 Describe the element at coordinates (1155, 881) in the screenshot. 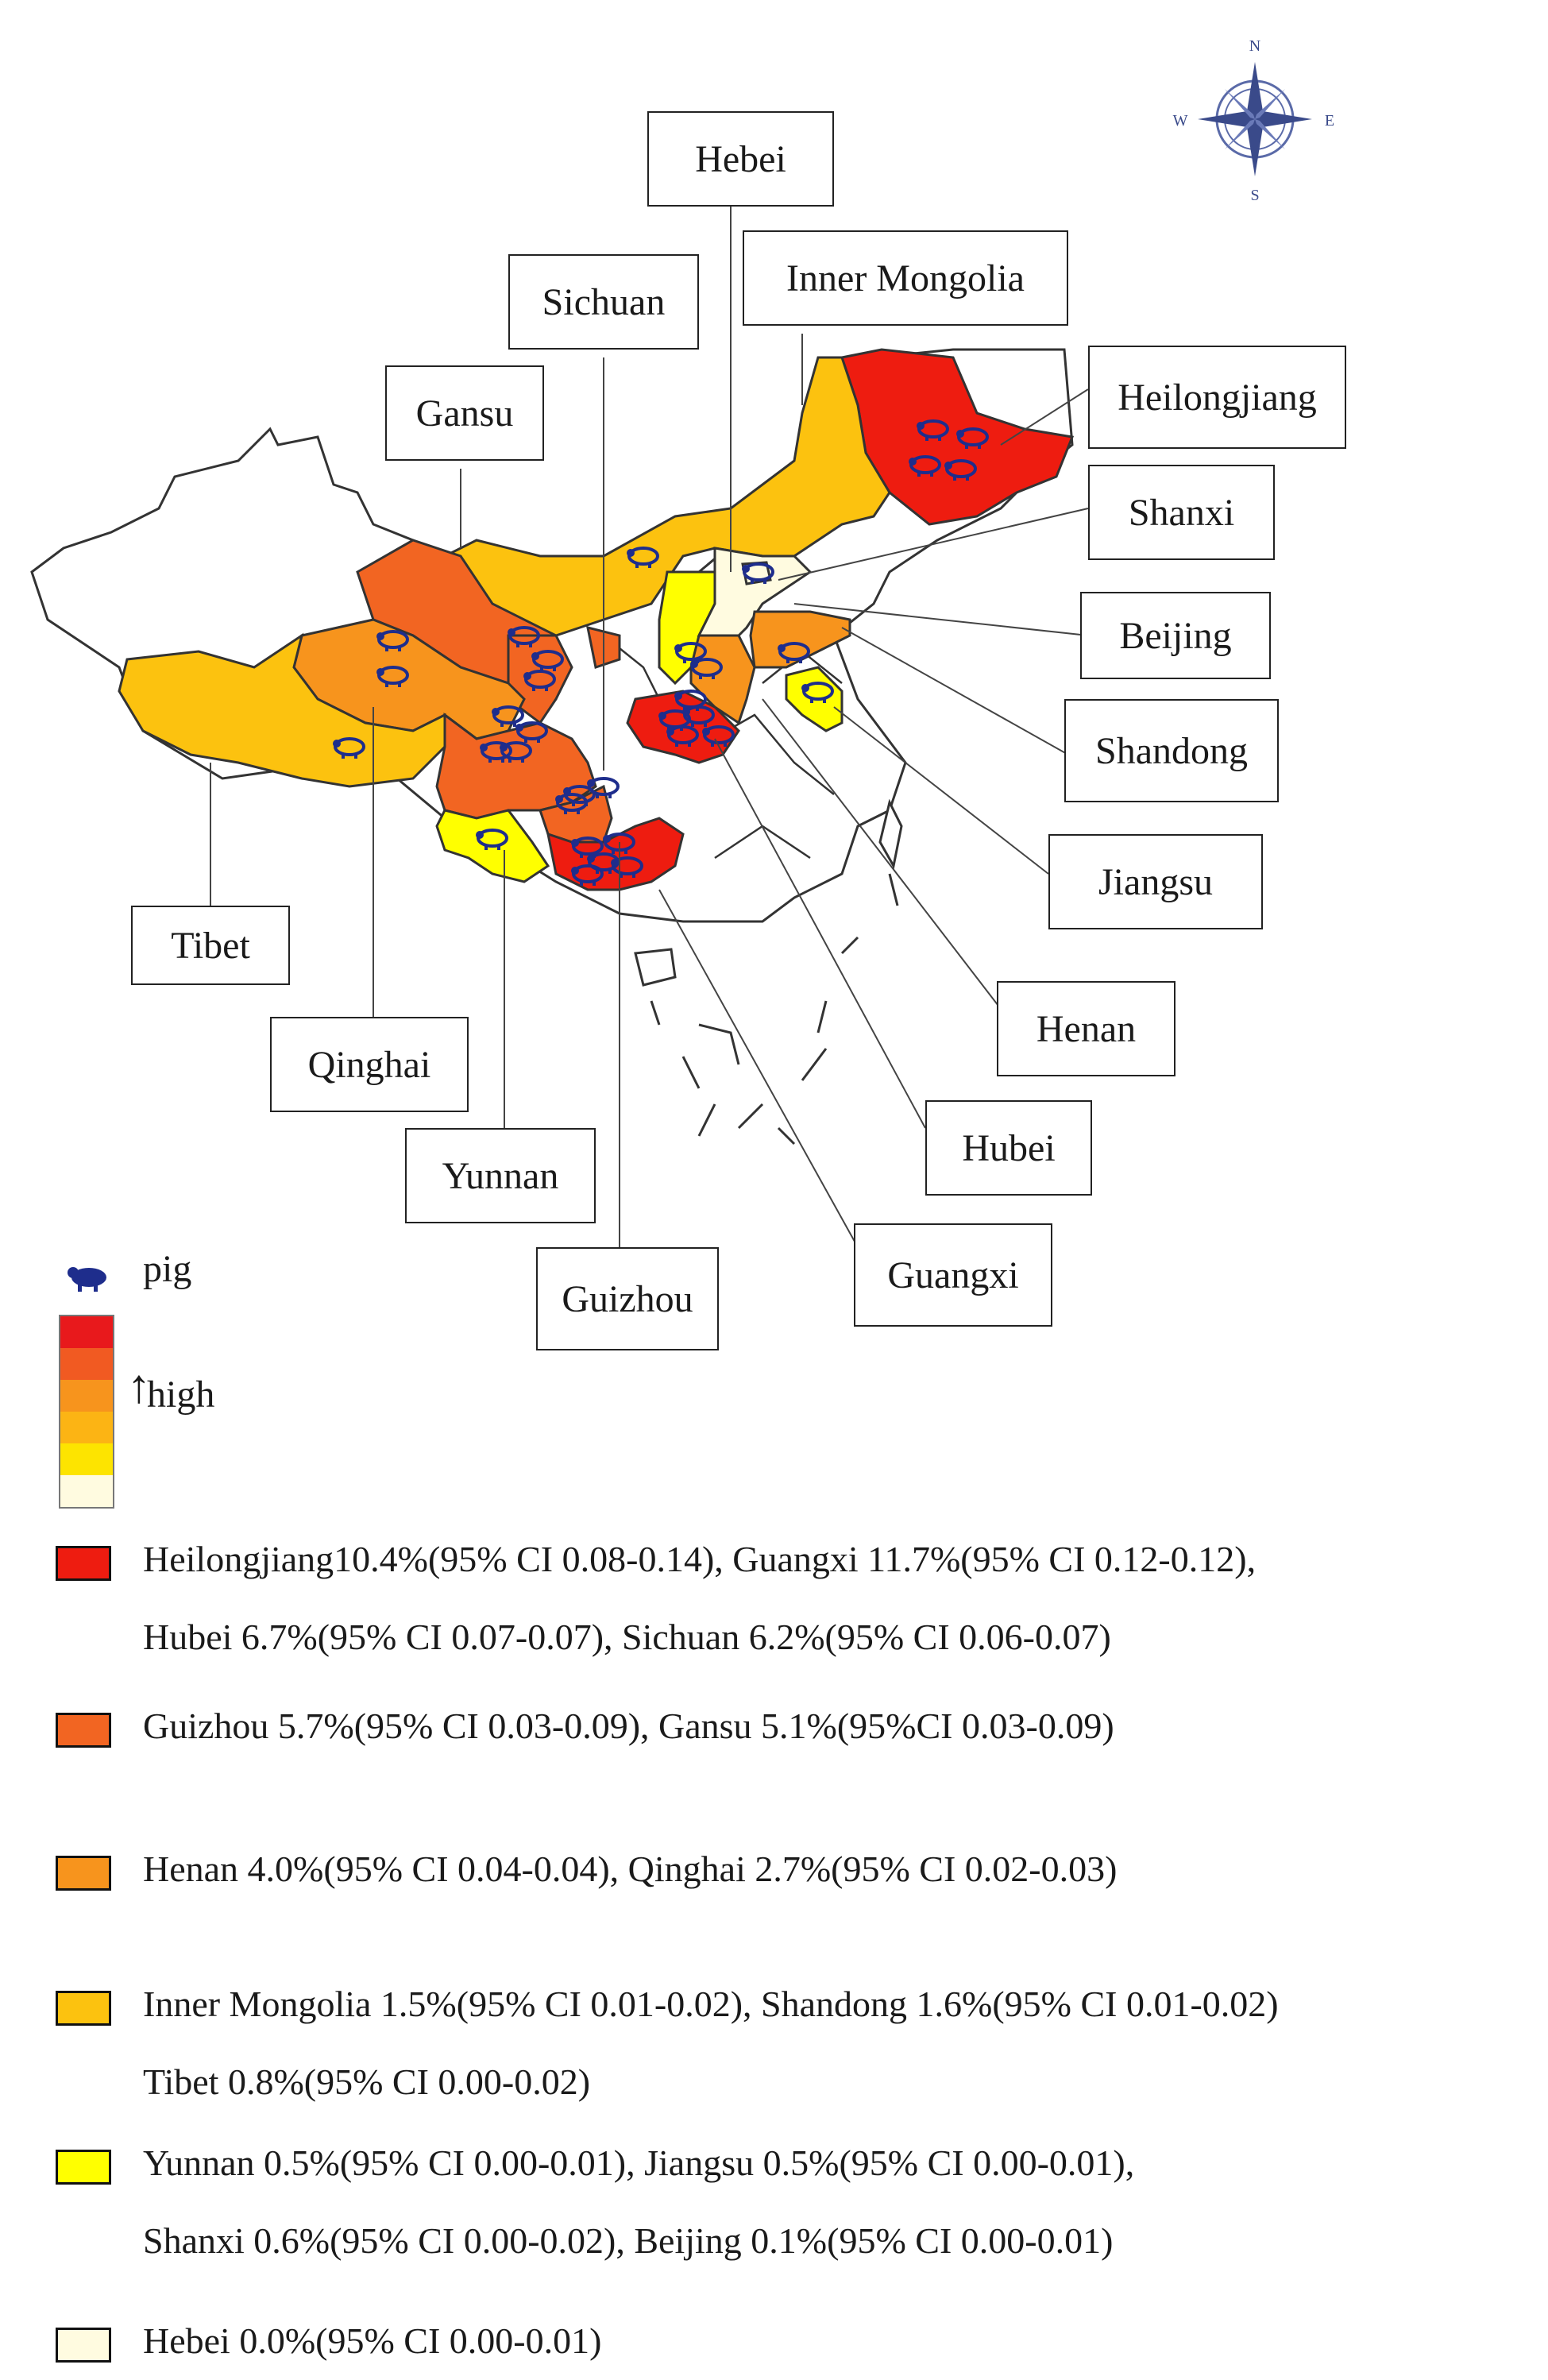

I see `label-jiangsu: Jiangsu` at that location.